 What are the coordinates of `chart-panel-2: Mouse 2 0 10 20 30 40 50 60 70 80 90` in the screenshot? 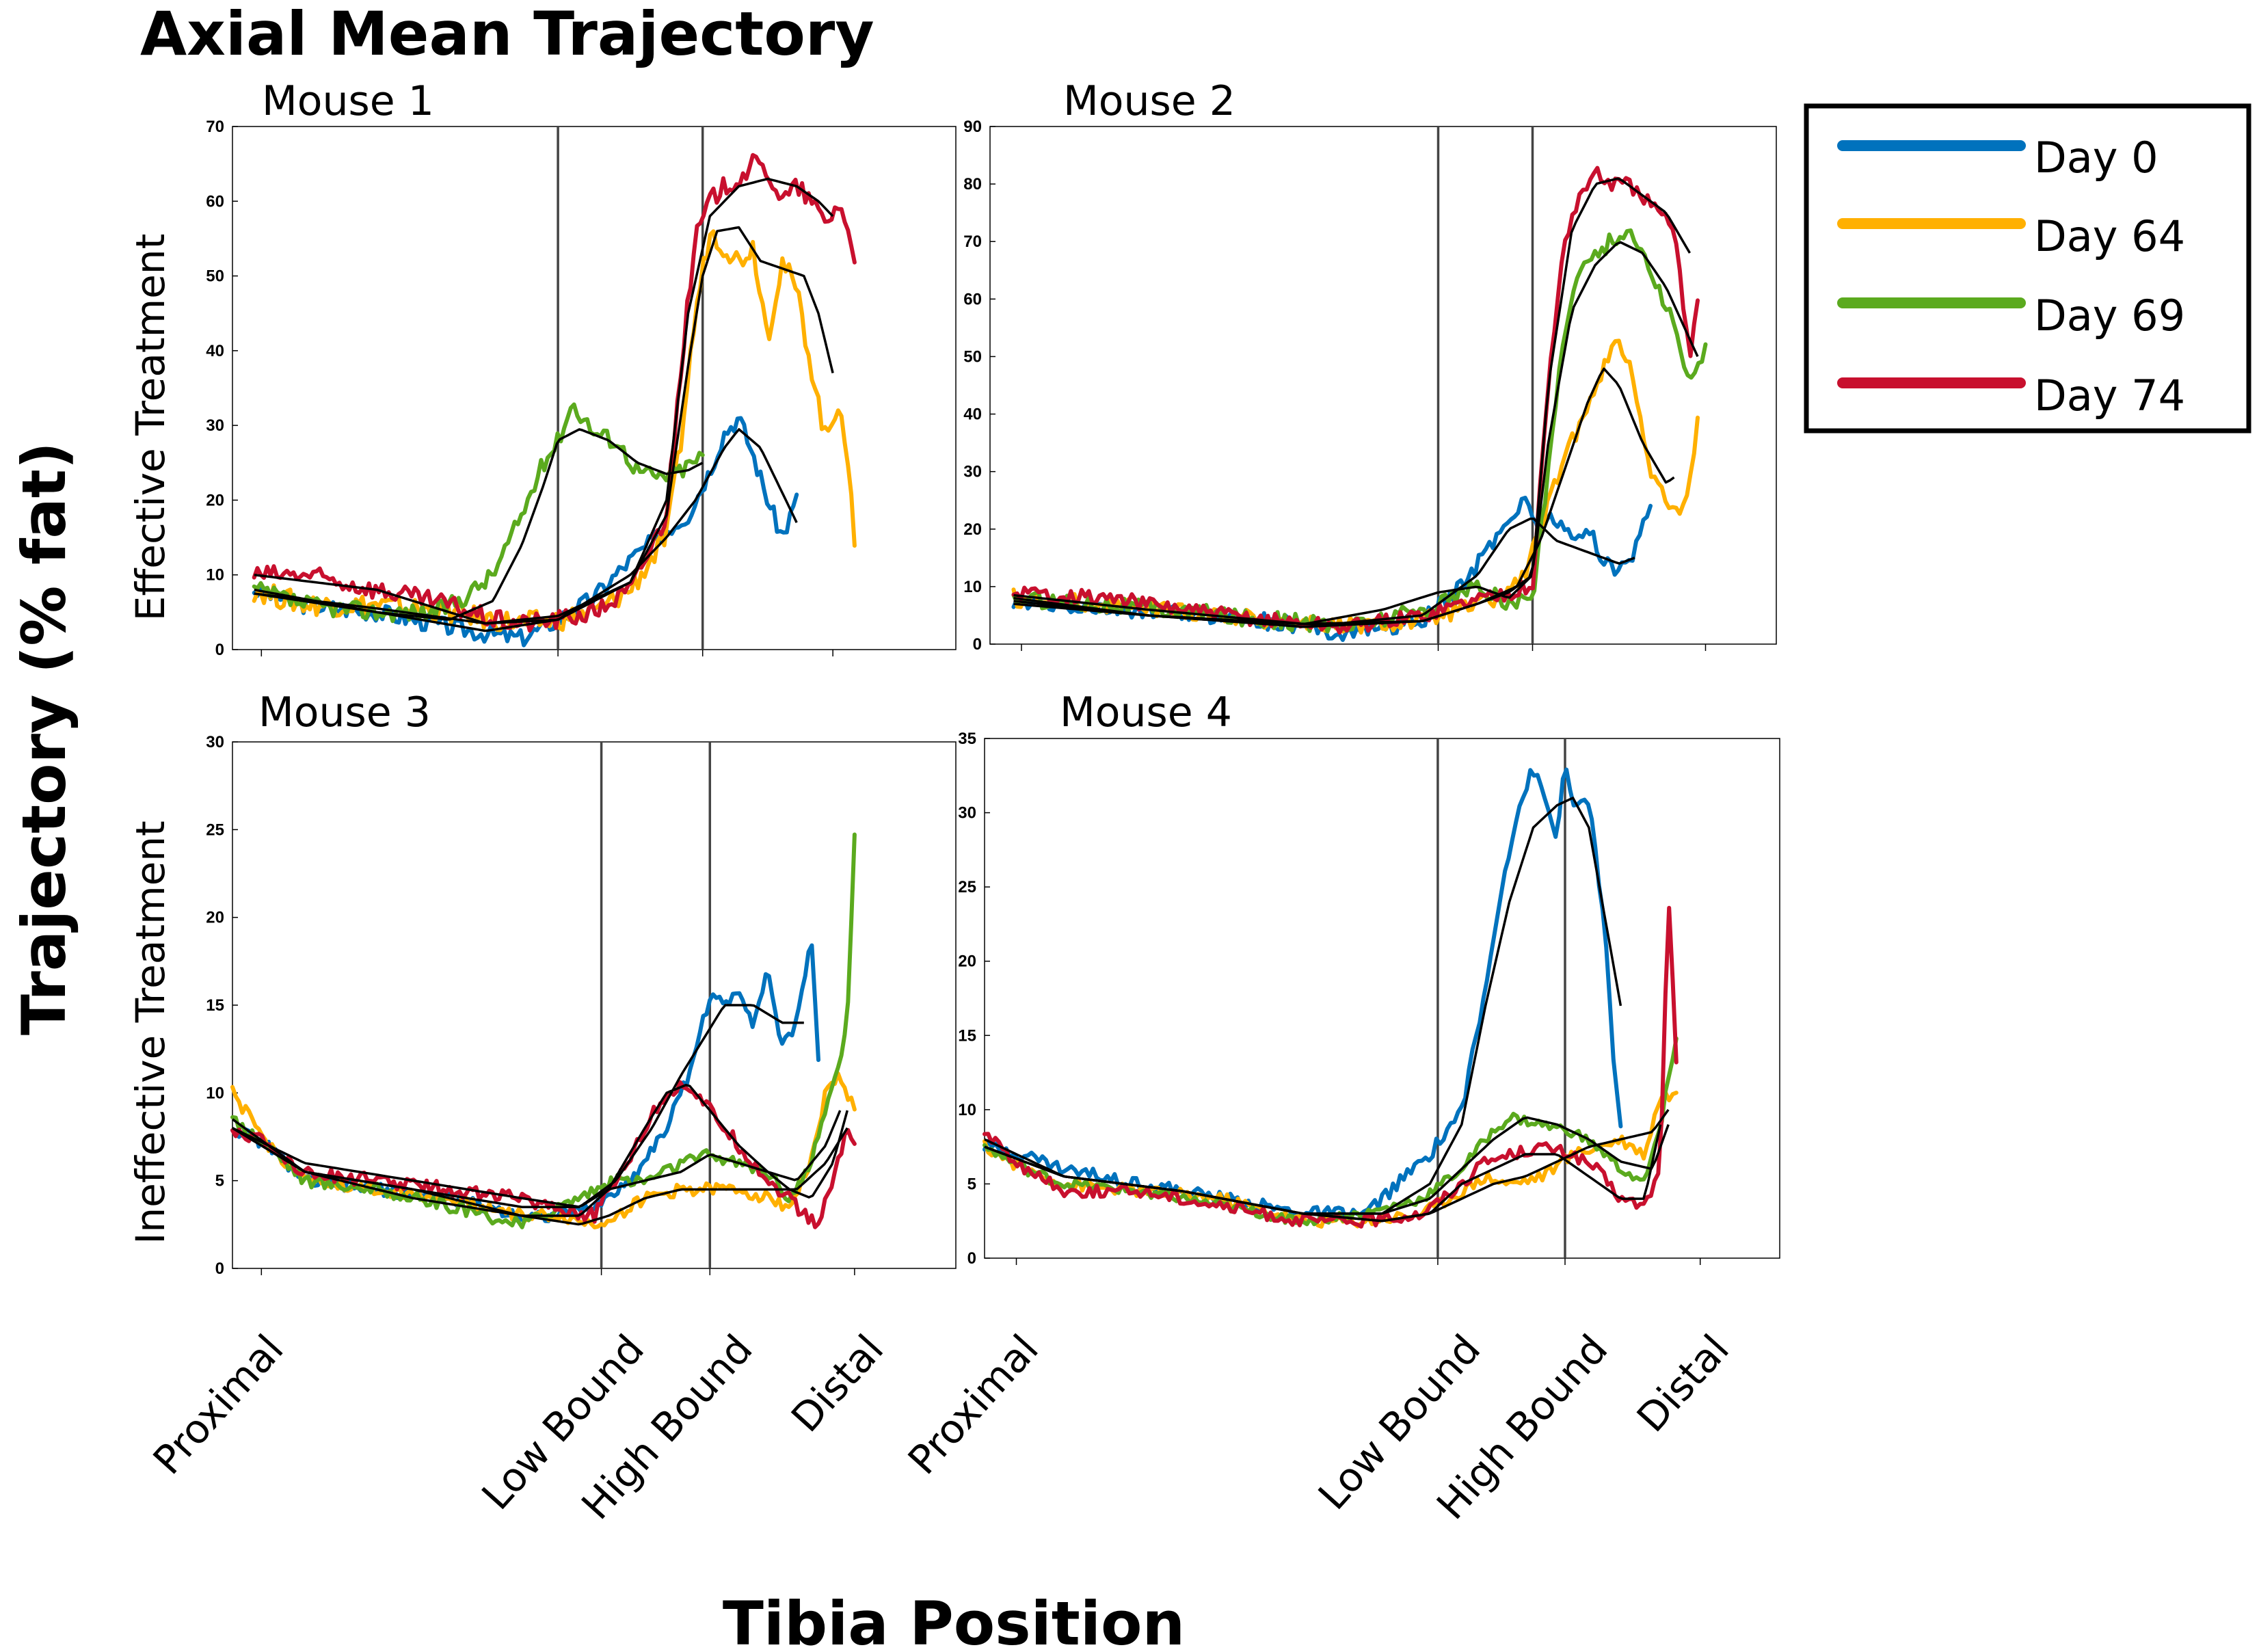 It's located at (1370, 365).